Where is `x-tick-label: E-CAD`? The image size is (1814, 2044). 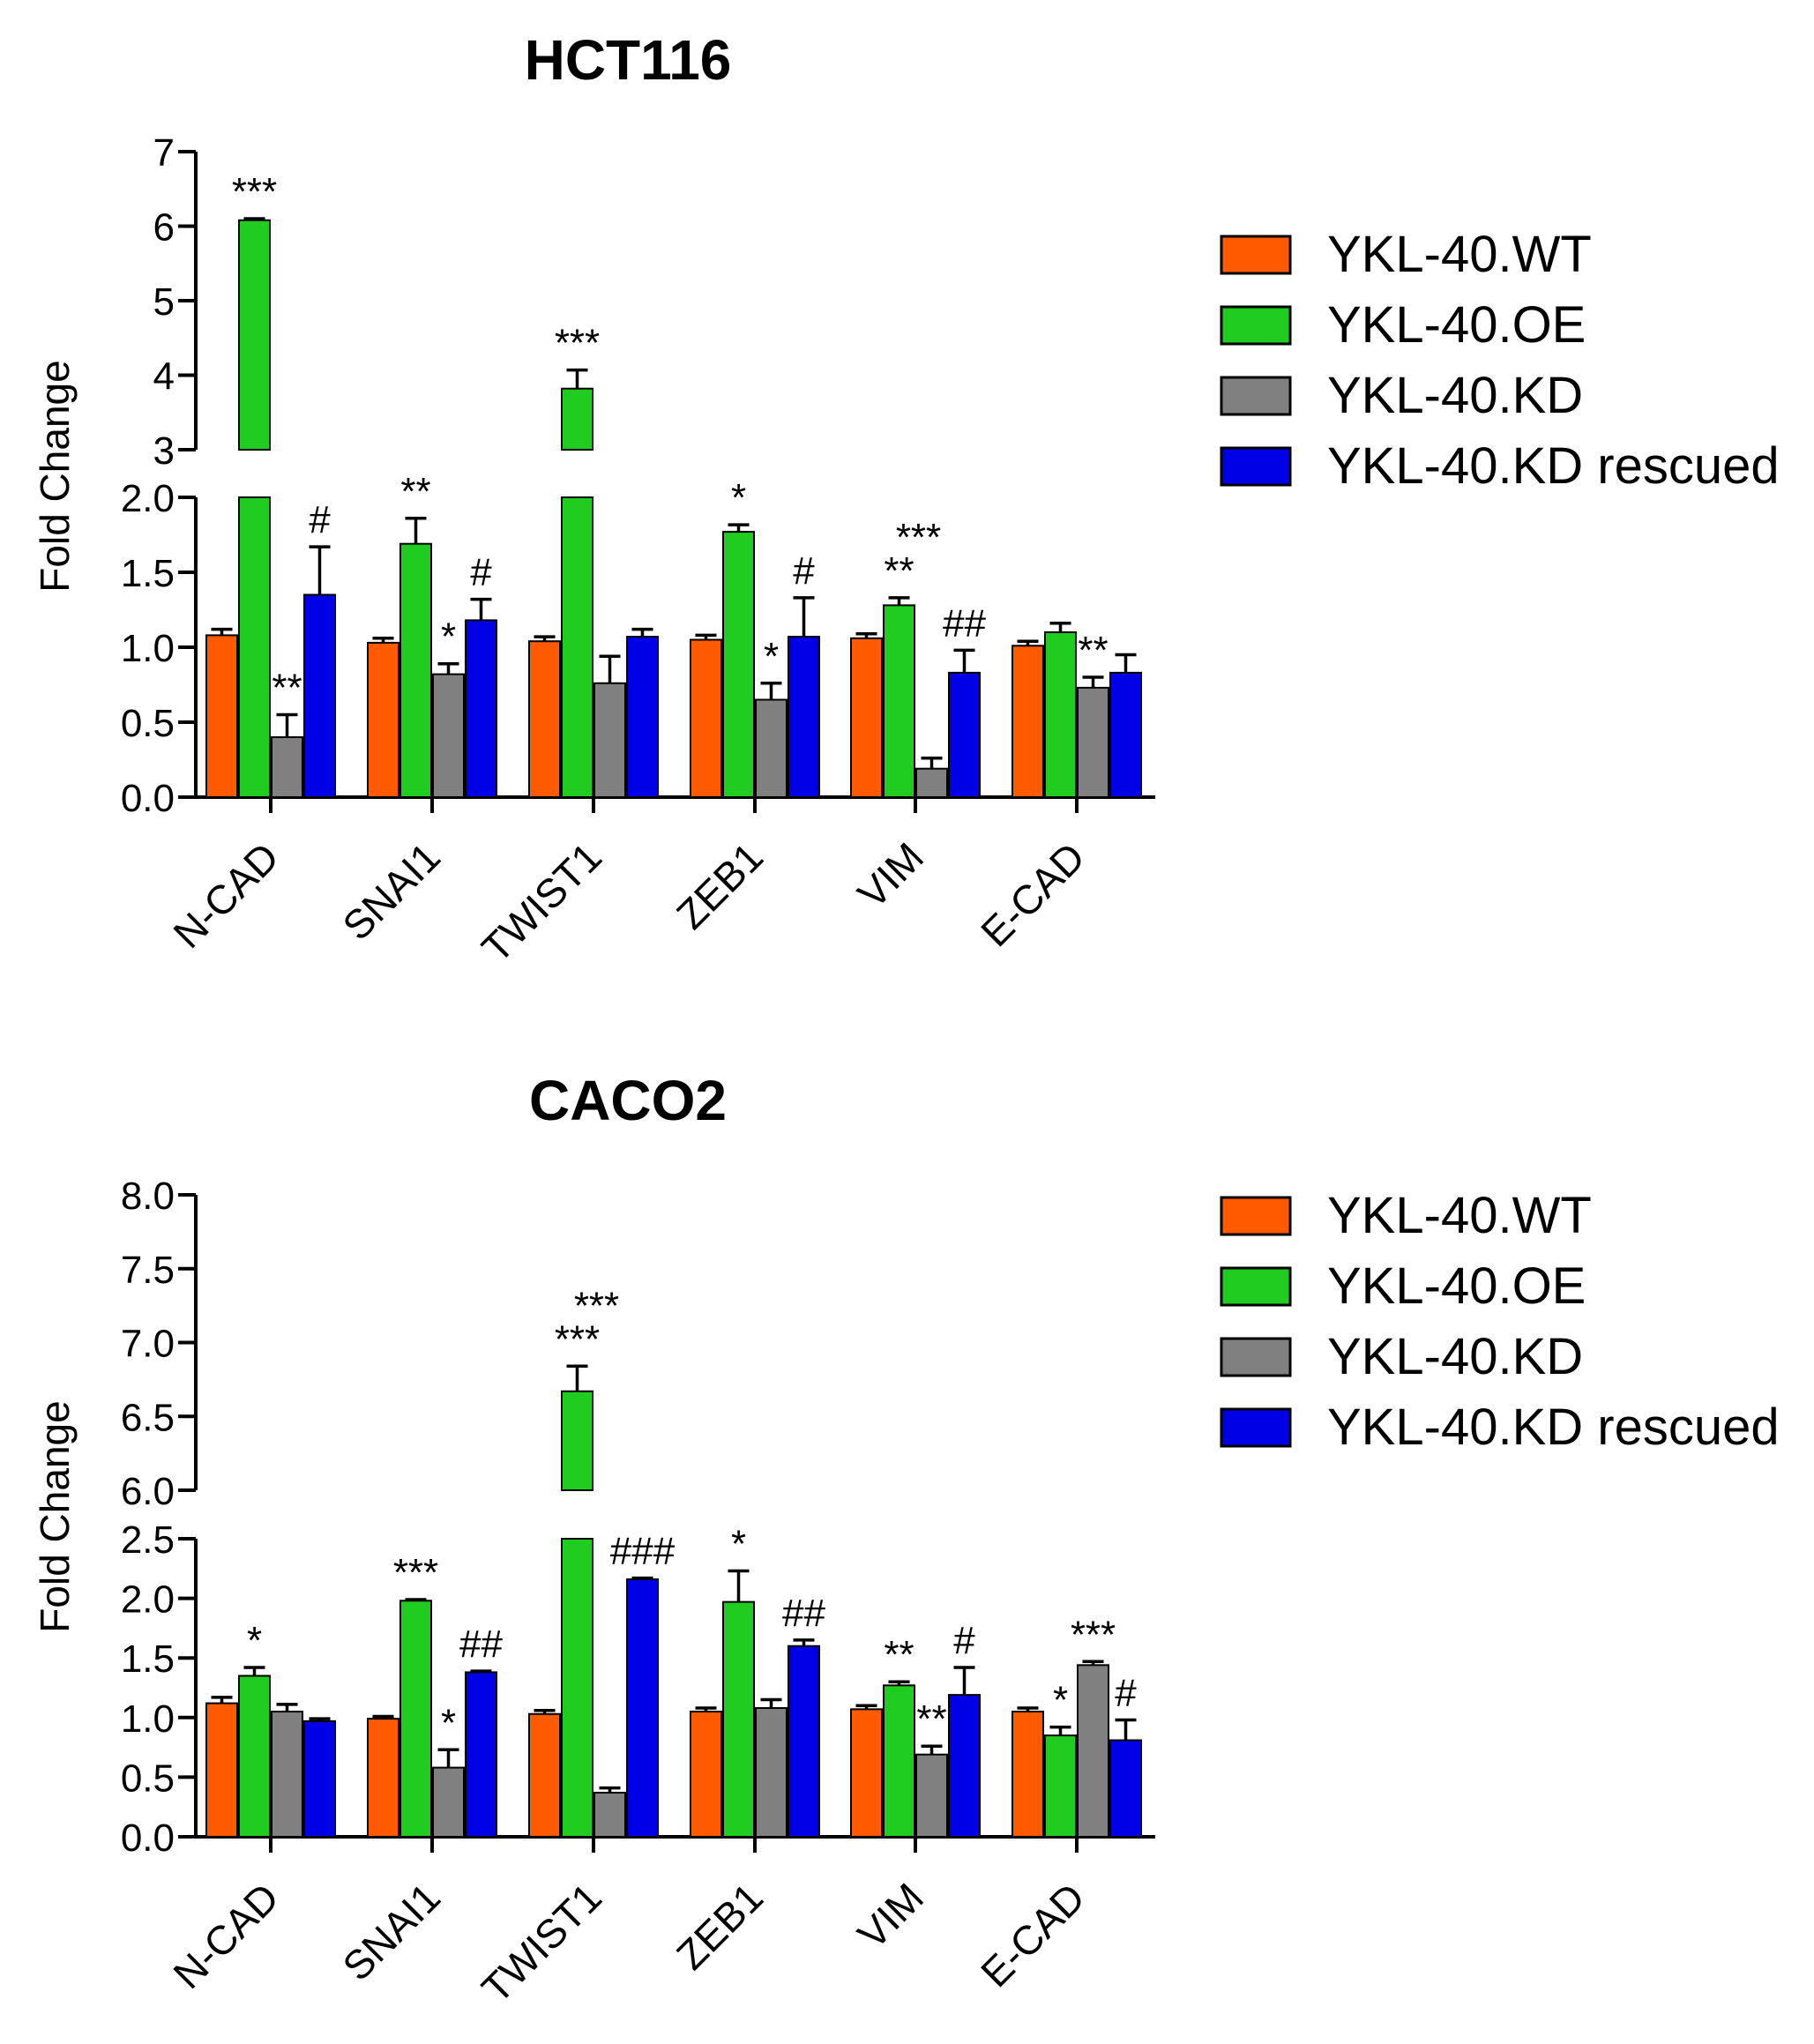 x-tick-label: E-CAD is located at coordinates (1033, 894).